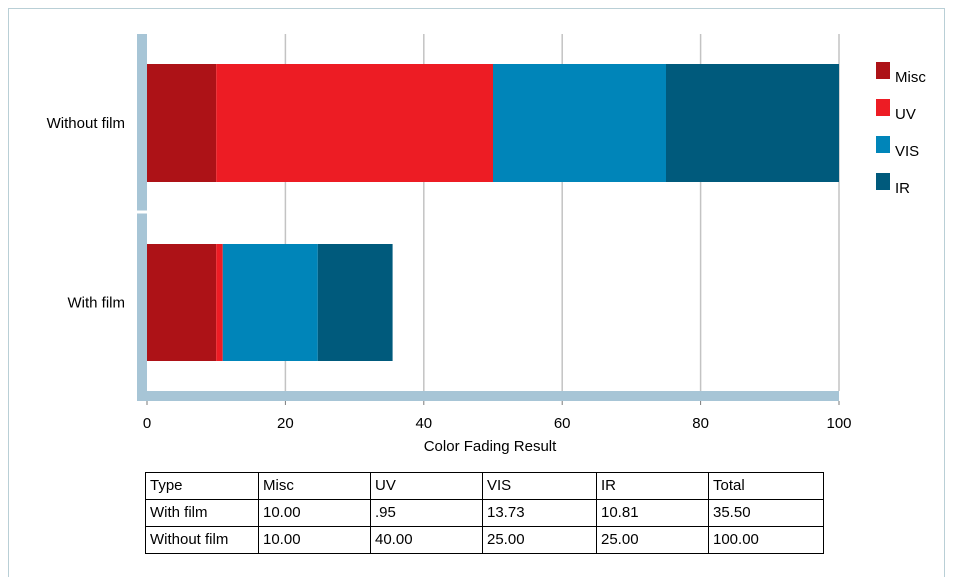 The height and width of the screenshot is (577, 953). What do you see at coordinates (314, 486) in the screenshot?
I see `table-header-cell: Misc` at bounding box center [314, 486].